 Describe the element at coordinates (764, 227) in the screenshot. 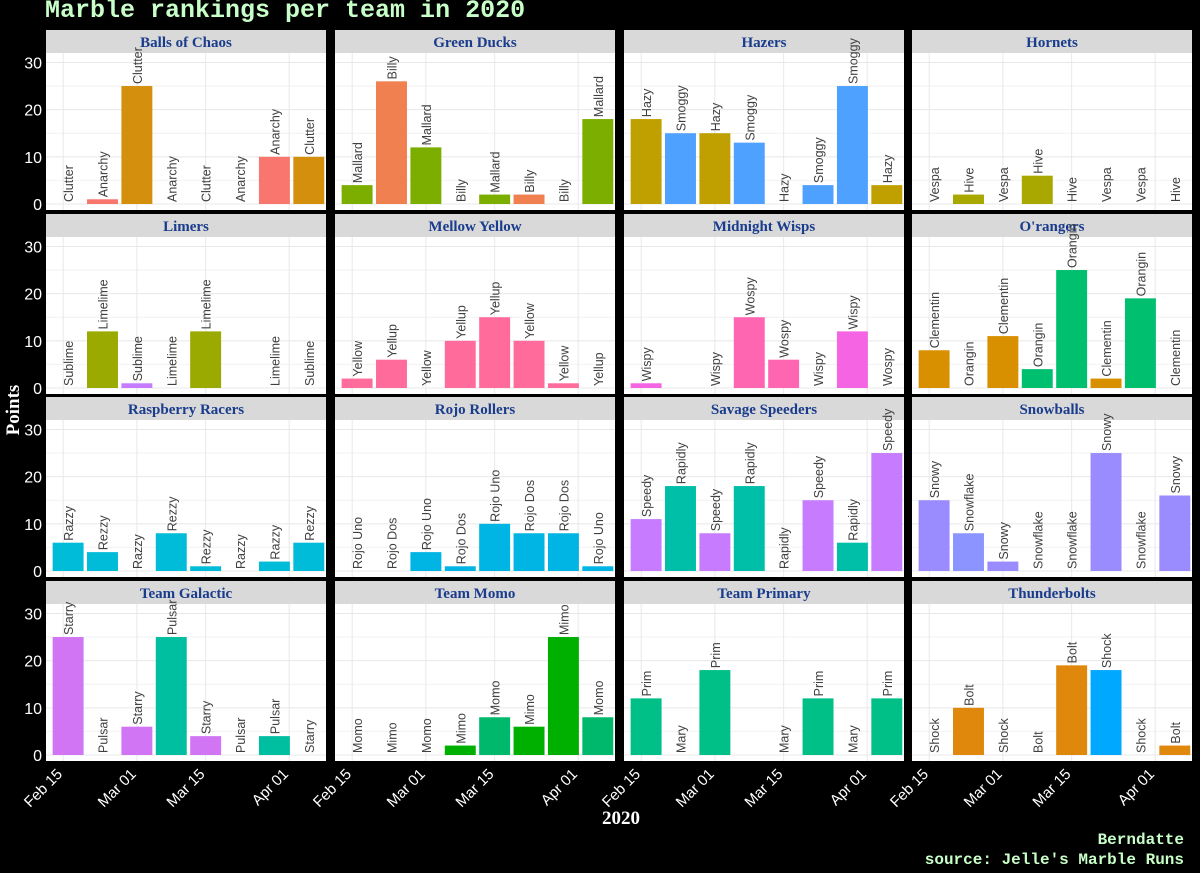

I see `facet-title: Midnight Wisps` at that location.